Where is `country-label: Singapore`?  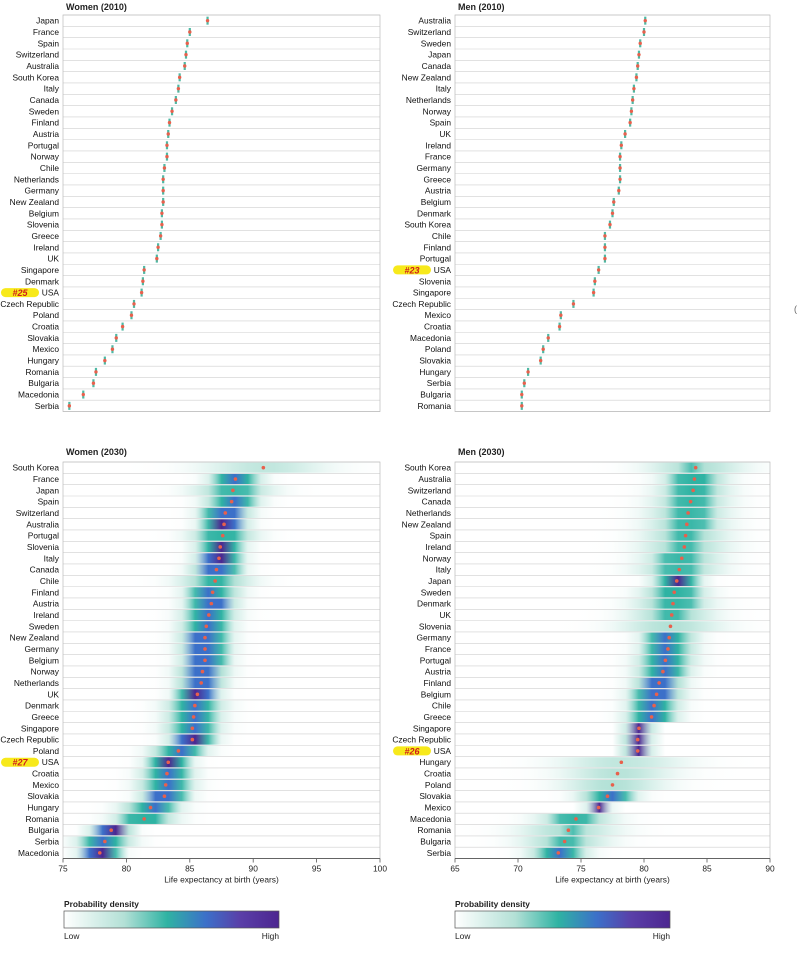 country-label: Singapore is located at coordinates (40, 728).